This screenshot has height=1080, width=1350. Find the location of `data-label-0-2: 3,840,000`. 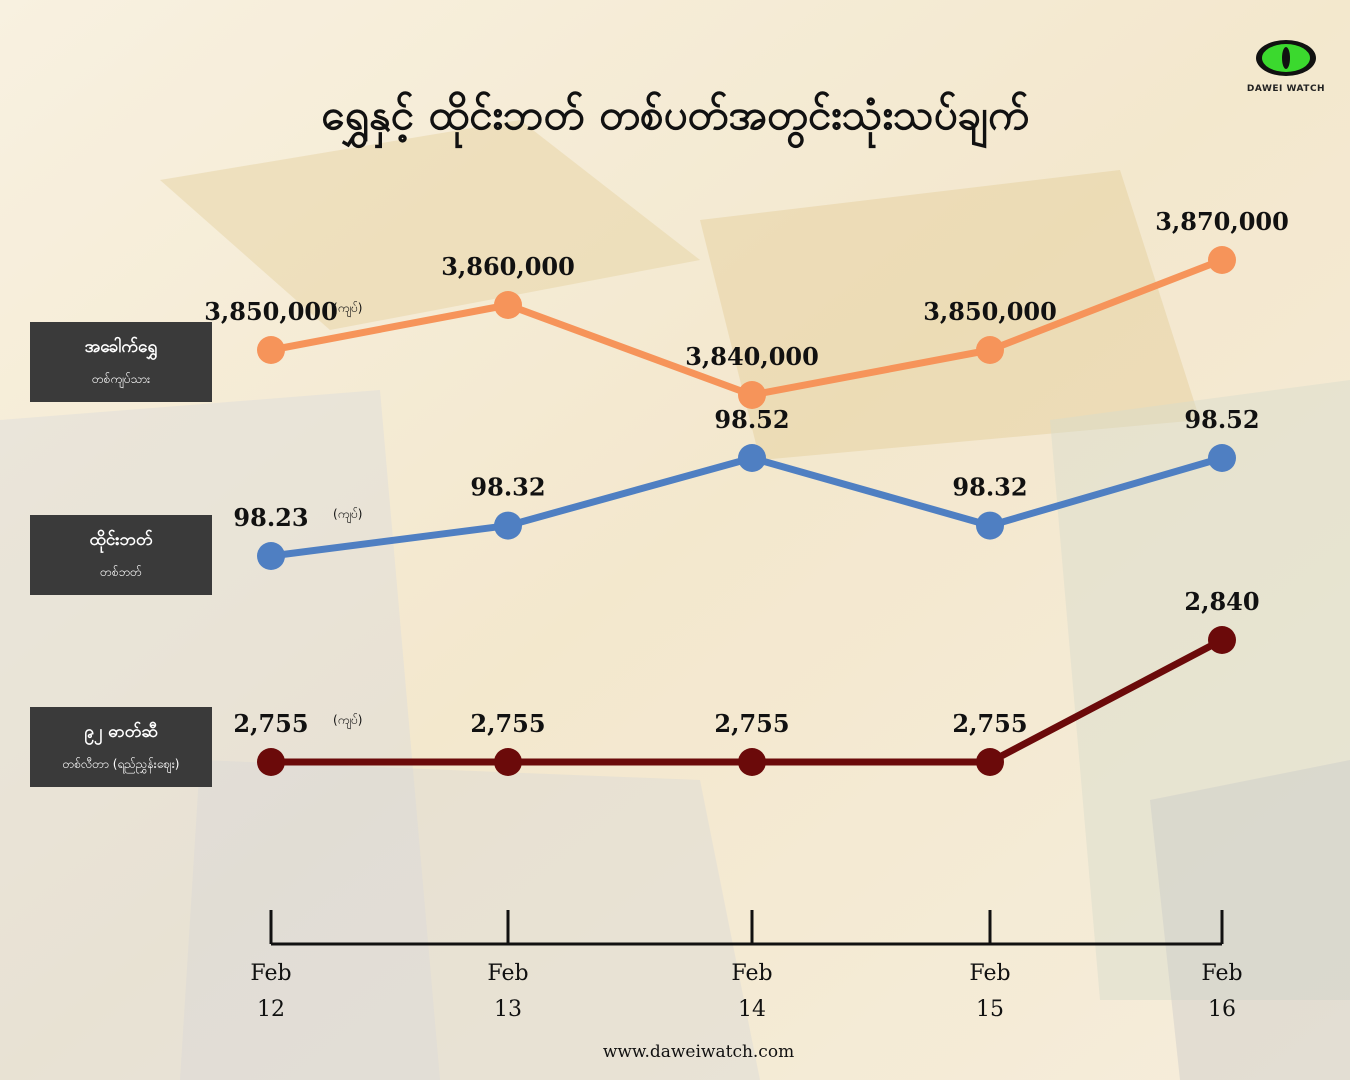

data-label-0-2: 3,840,000 is located at coordinates (752, 356).